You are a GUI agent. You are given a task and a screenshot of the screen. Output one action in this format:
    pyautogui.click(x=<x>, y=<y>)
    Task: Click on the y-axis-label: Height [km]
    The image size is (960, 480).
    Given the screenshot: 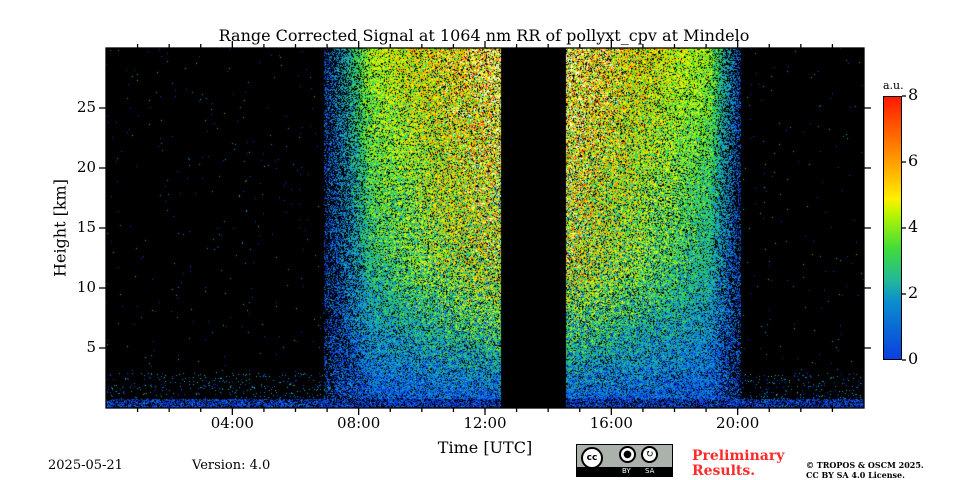 What is the action you would take?
    pyautogui.click(x=60, y=228)
    